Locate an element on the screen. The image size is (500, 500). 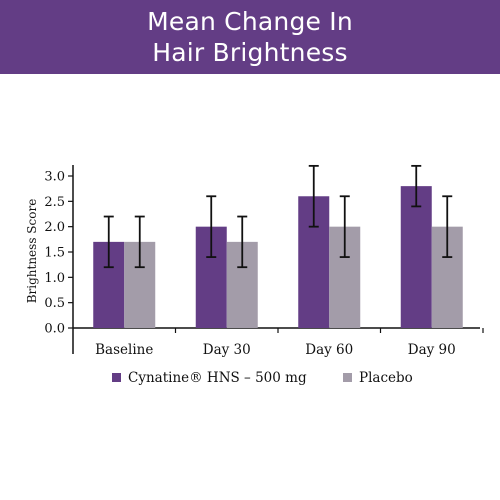
x-category-label: Baseline is located at coordinates (124, 350).